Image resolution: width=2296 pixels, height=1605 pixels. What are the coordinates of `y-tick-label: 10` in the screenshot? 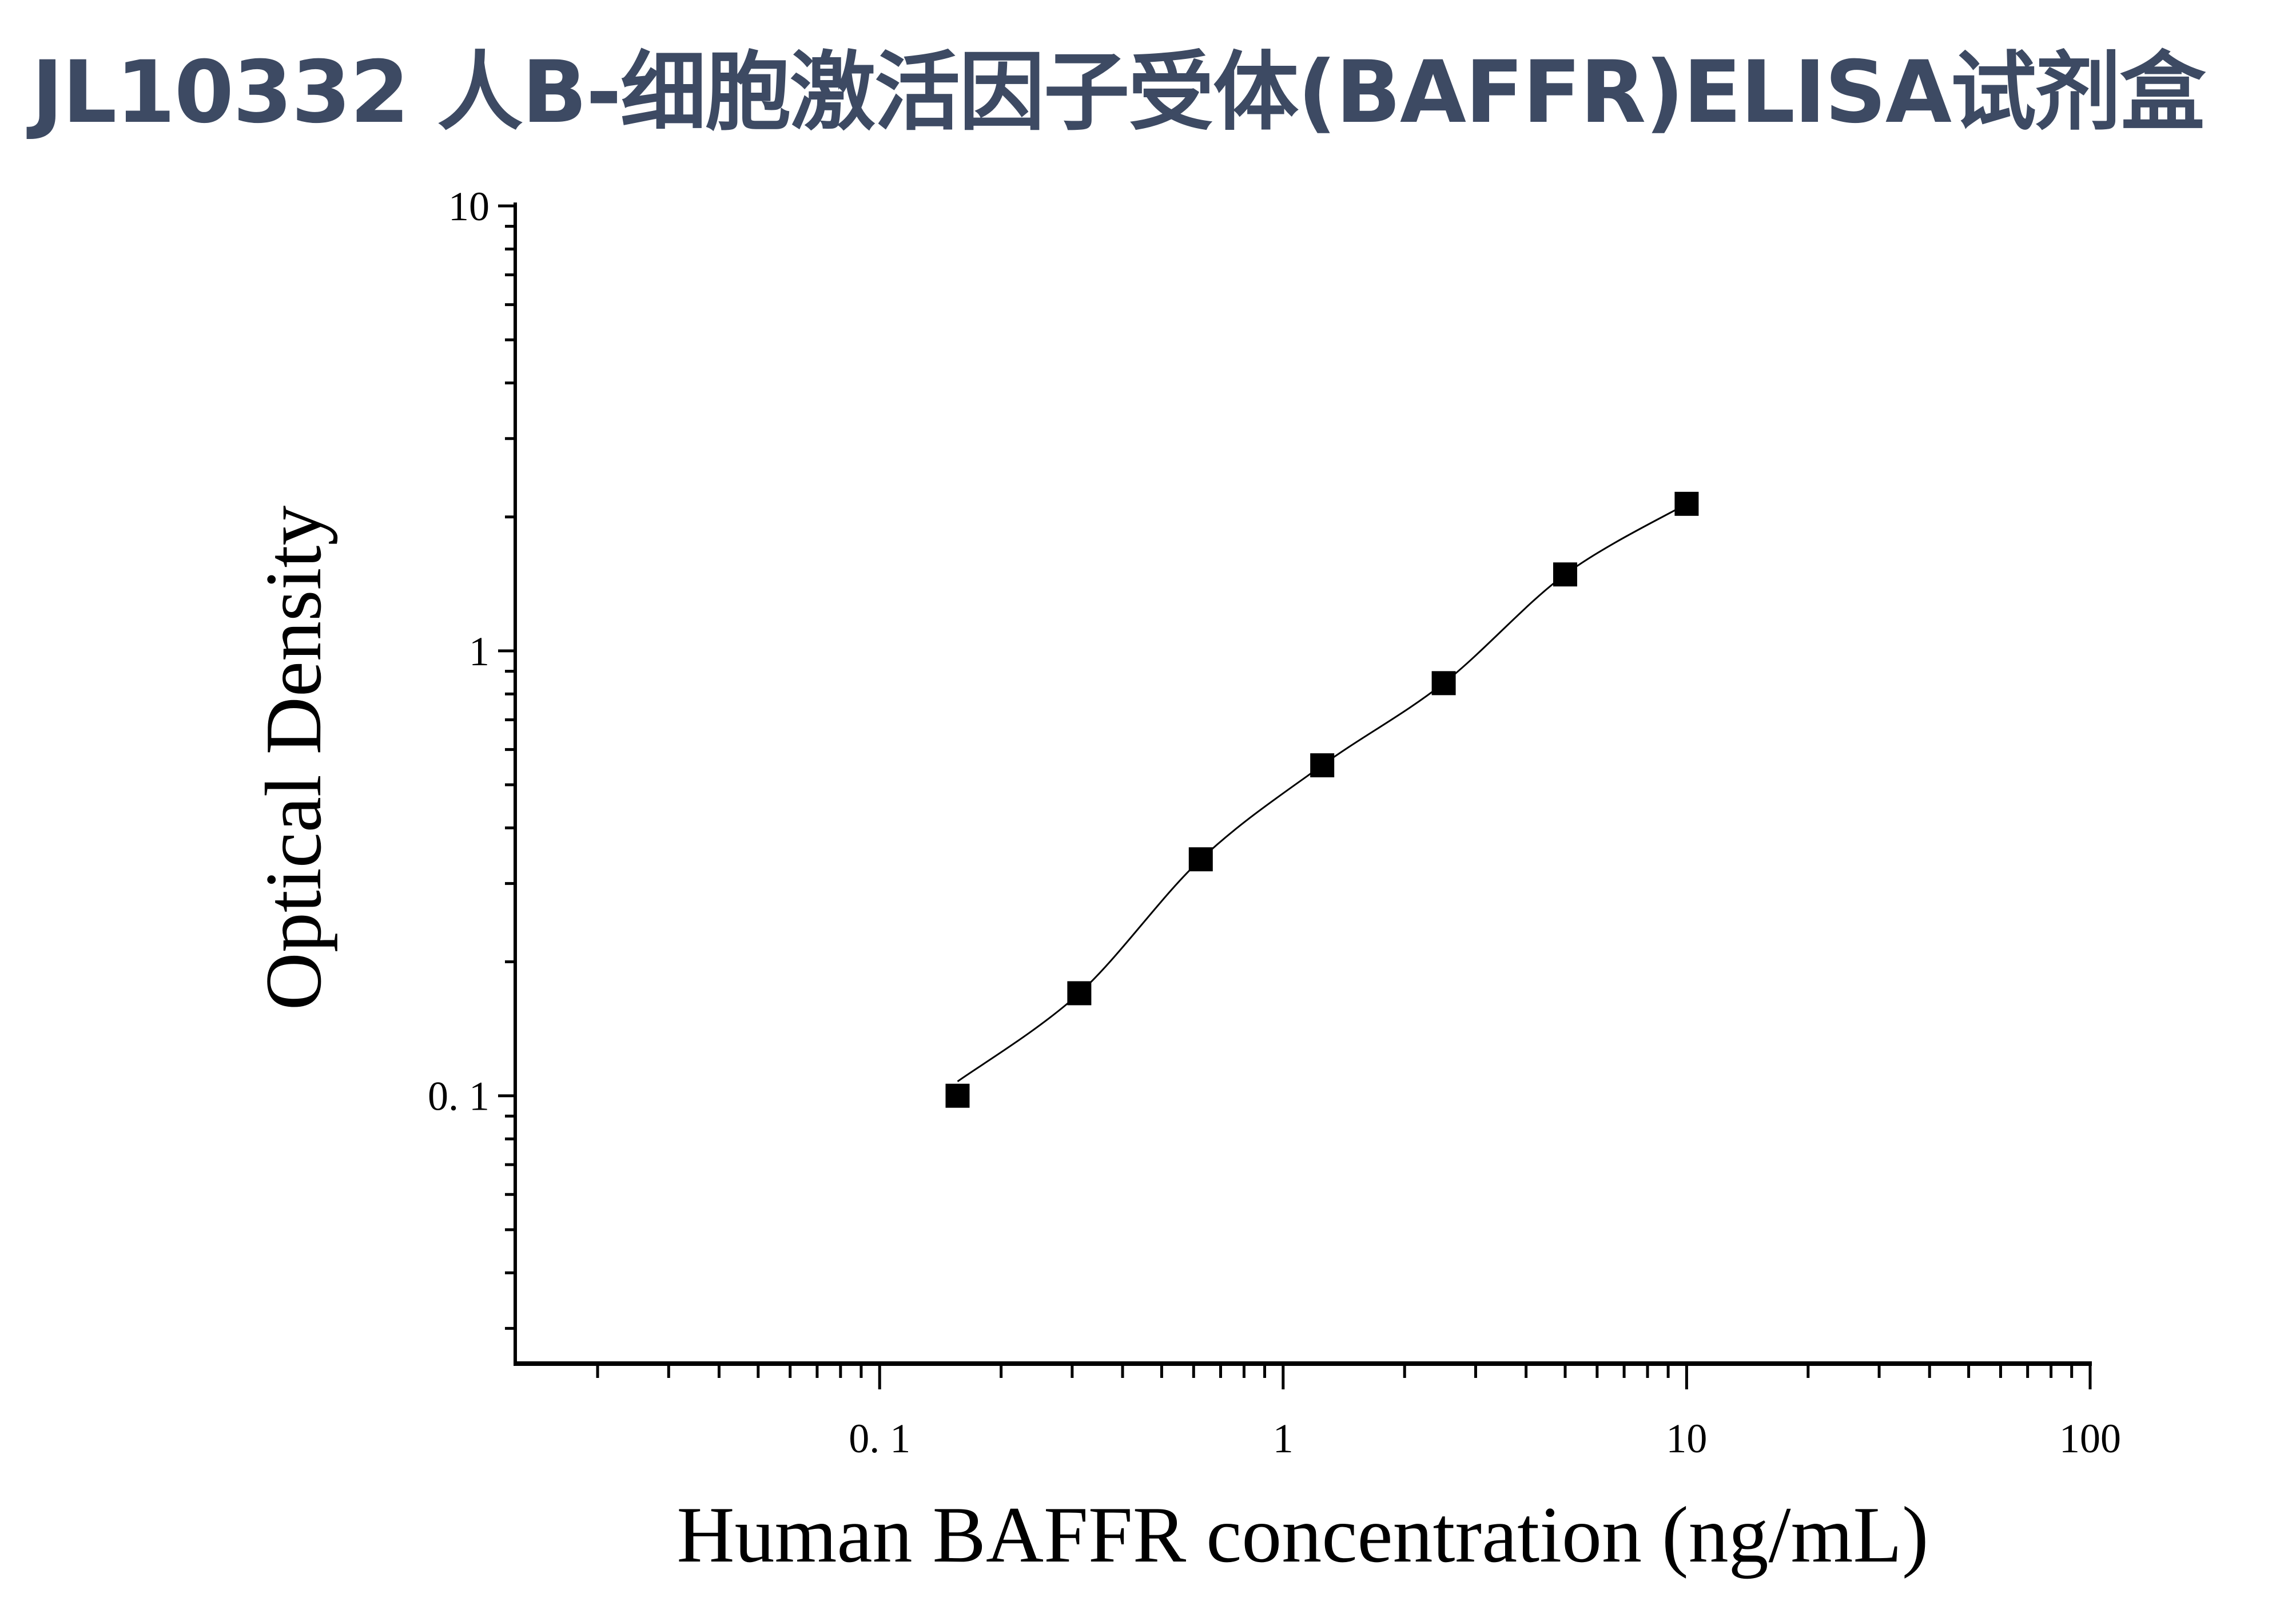 It's located at (469, 206).